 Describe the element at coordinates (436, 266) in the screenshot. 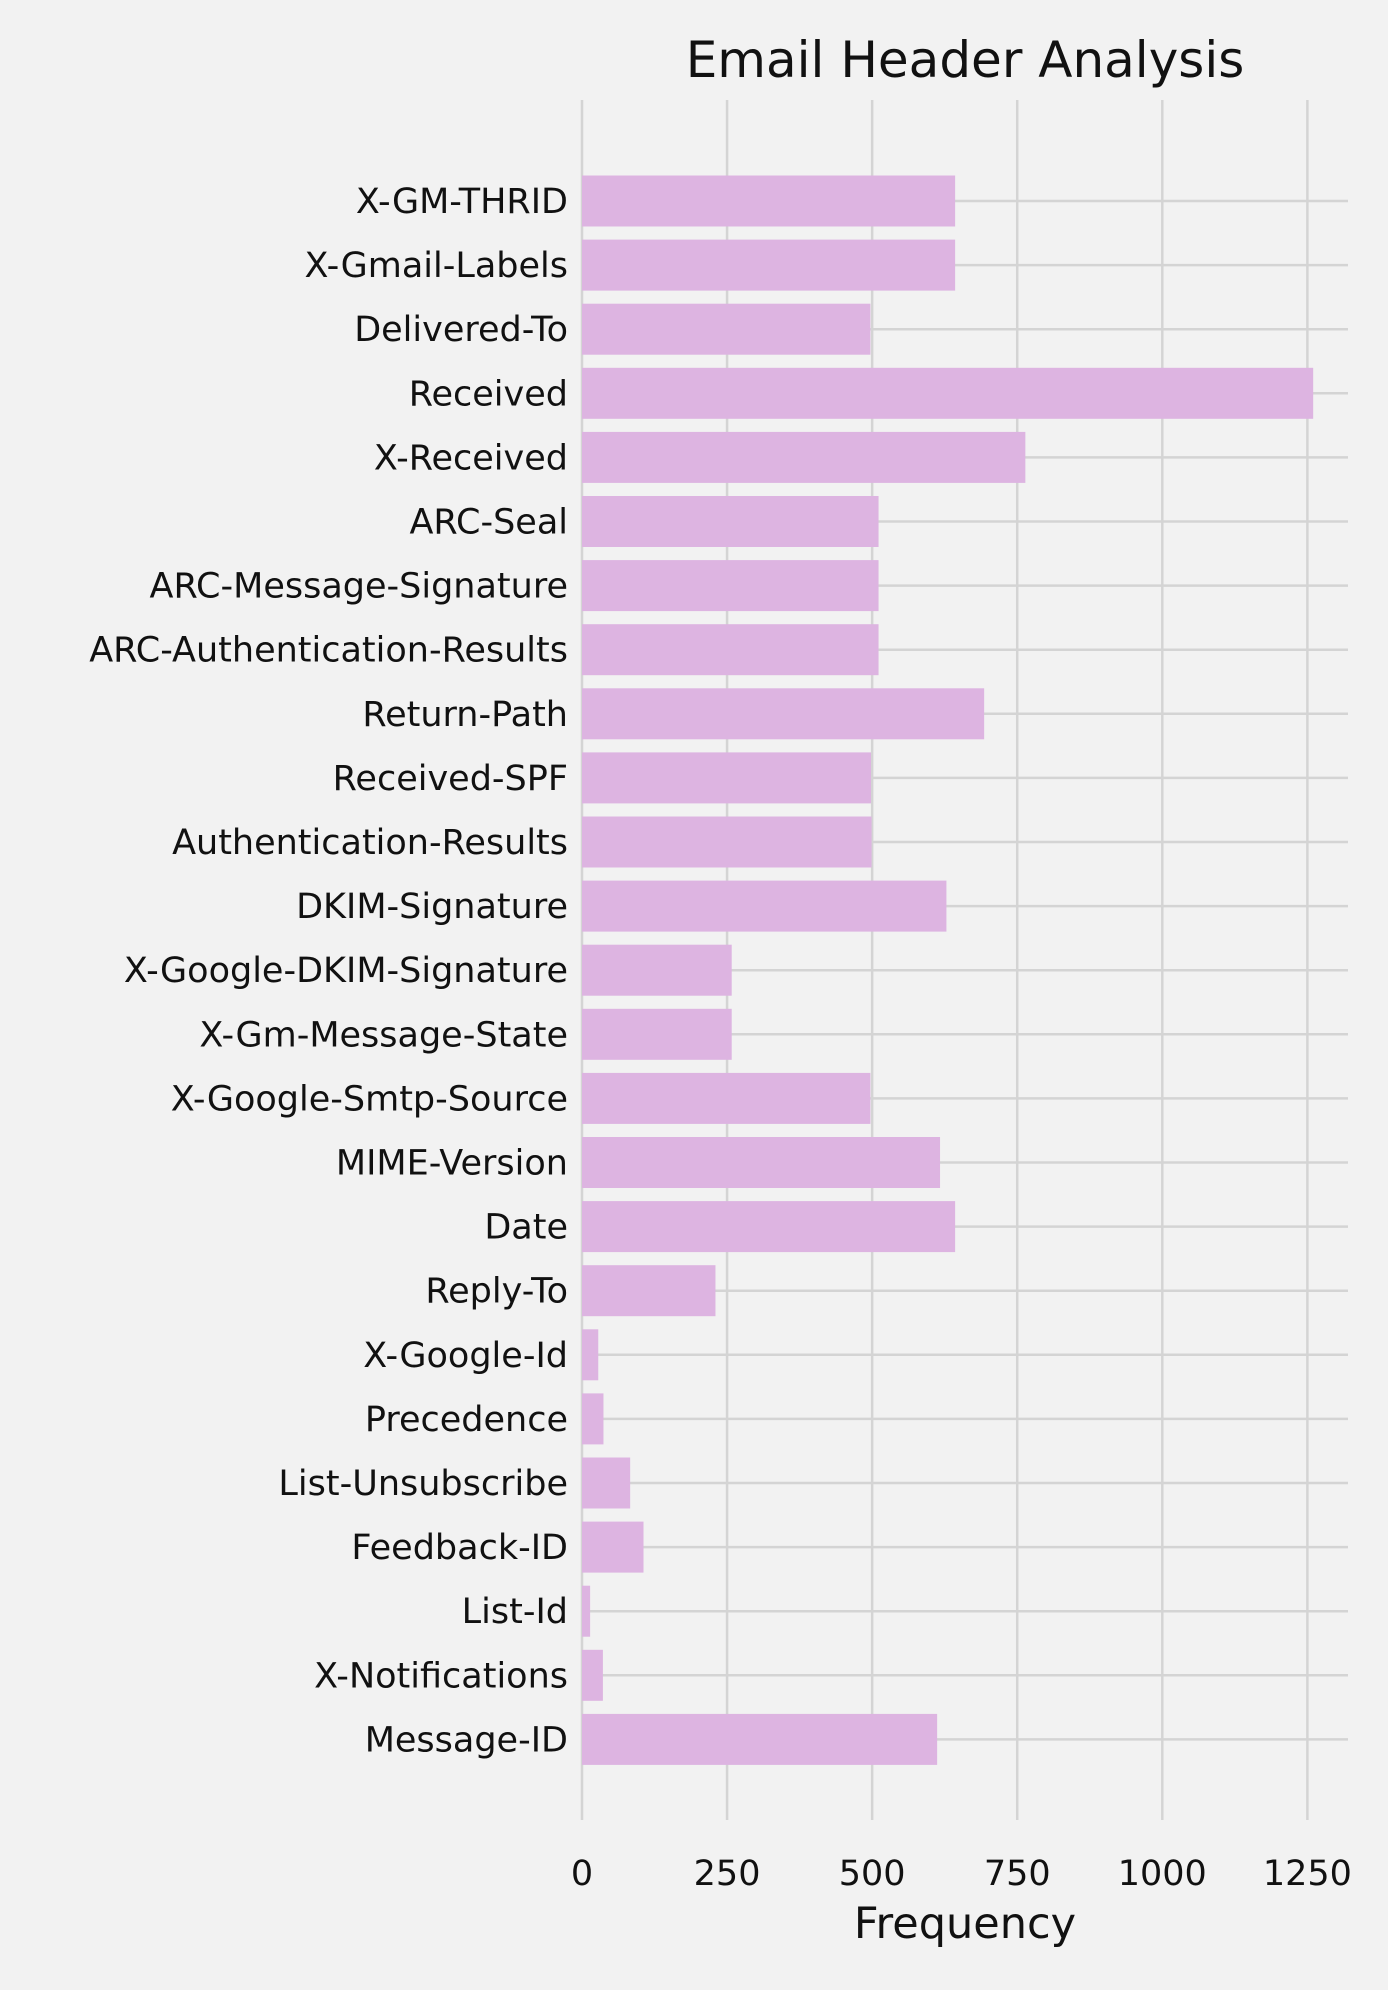

I see `category-label: X-Gmail-Labels` at that location.